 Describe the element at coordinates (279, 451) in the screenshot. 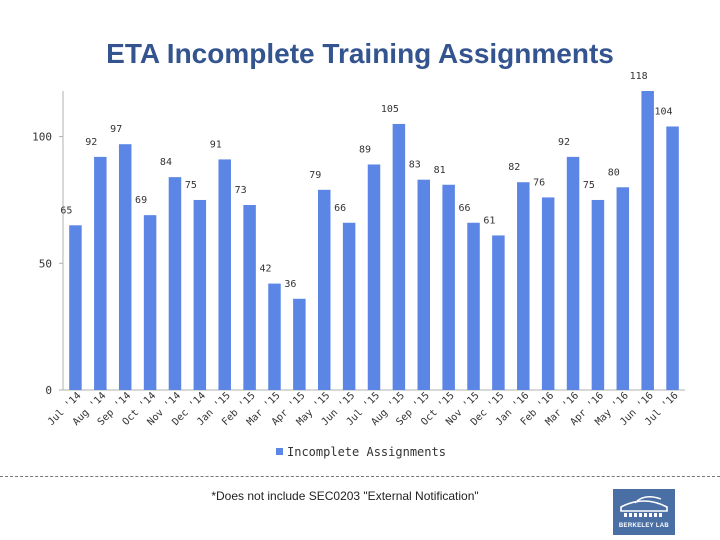

I see `legend-swatch` at that location.